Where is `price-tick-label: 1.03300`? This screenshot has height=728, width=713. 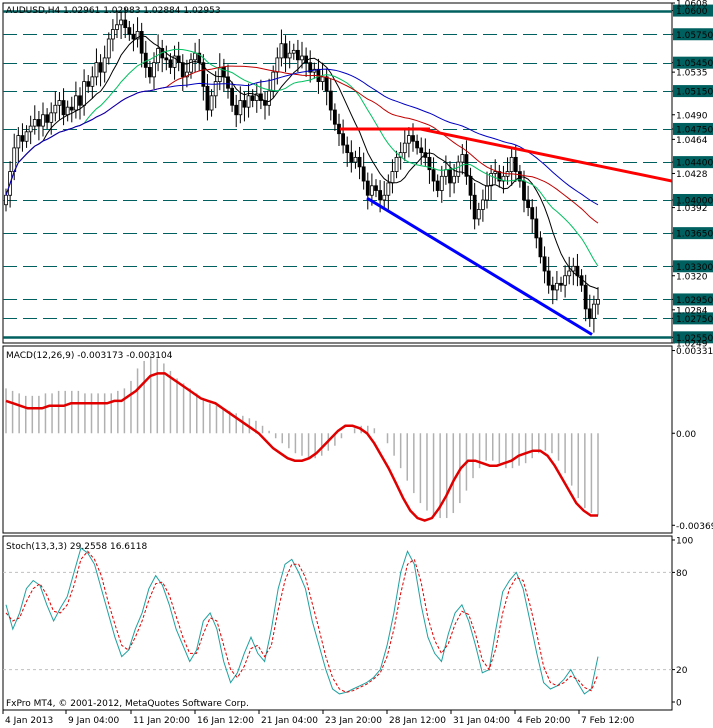
price-tick-label: 1.03300 is located at coordinates (694, 268).